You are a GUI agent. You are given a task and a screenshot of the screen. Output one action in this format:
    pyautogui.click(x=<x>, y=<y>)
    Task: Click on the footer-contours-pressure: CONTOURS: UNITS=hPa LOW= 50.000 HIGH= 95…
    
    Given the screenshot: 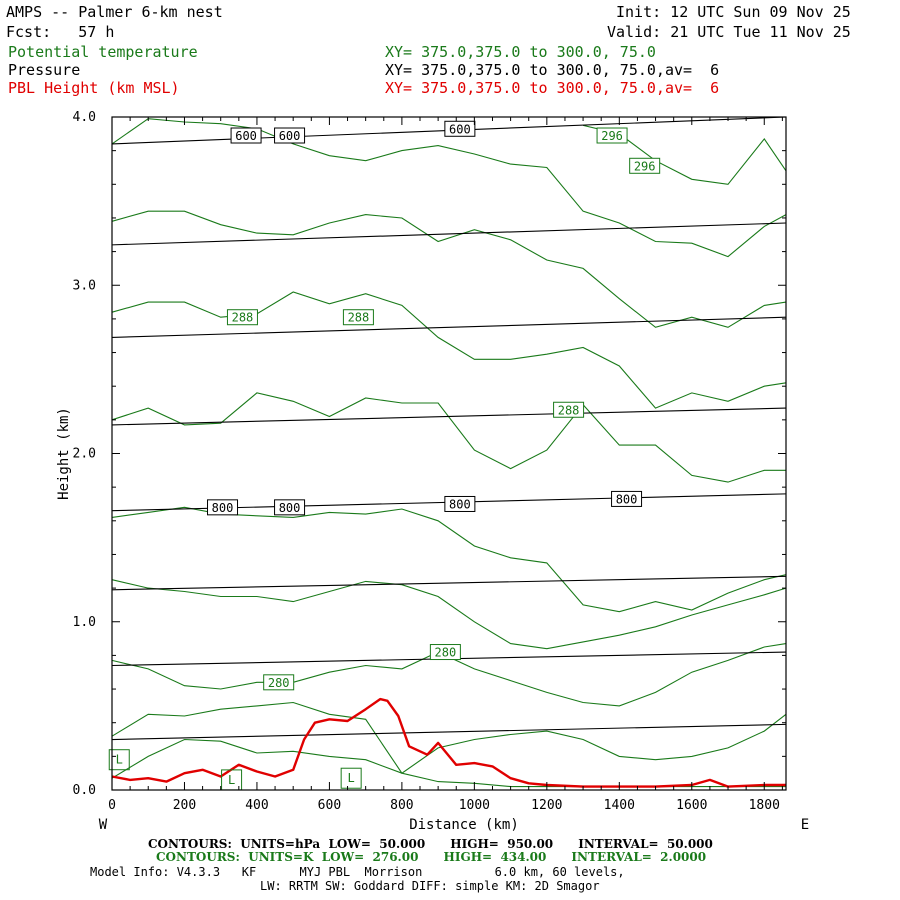 What is the action you would take?
    pyautogui.click(x=430, y=844)
    